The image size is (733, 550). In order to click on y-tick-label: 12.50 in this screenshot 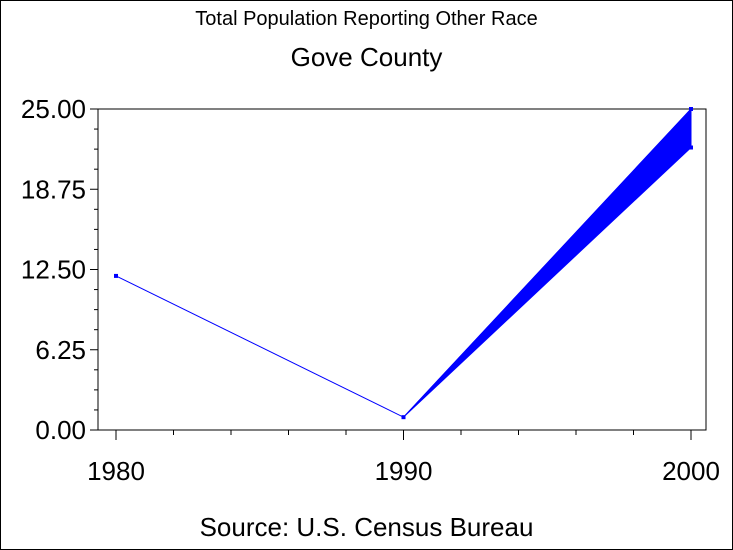, I will do `click(53, 270)`.